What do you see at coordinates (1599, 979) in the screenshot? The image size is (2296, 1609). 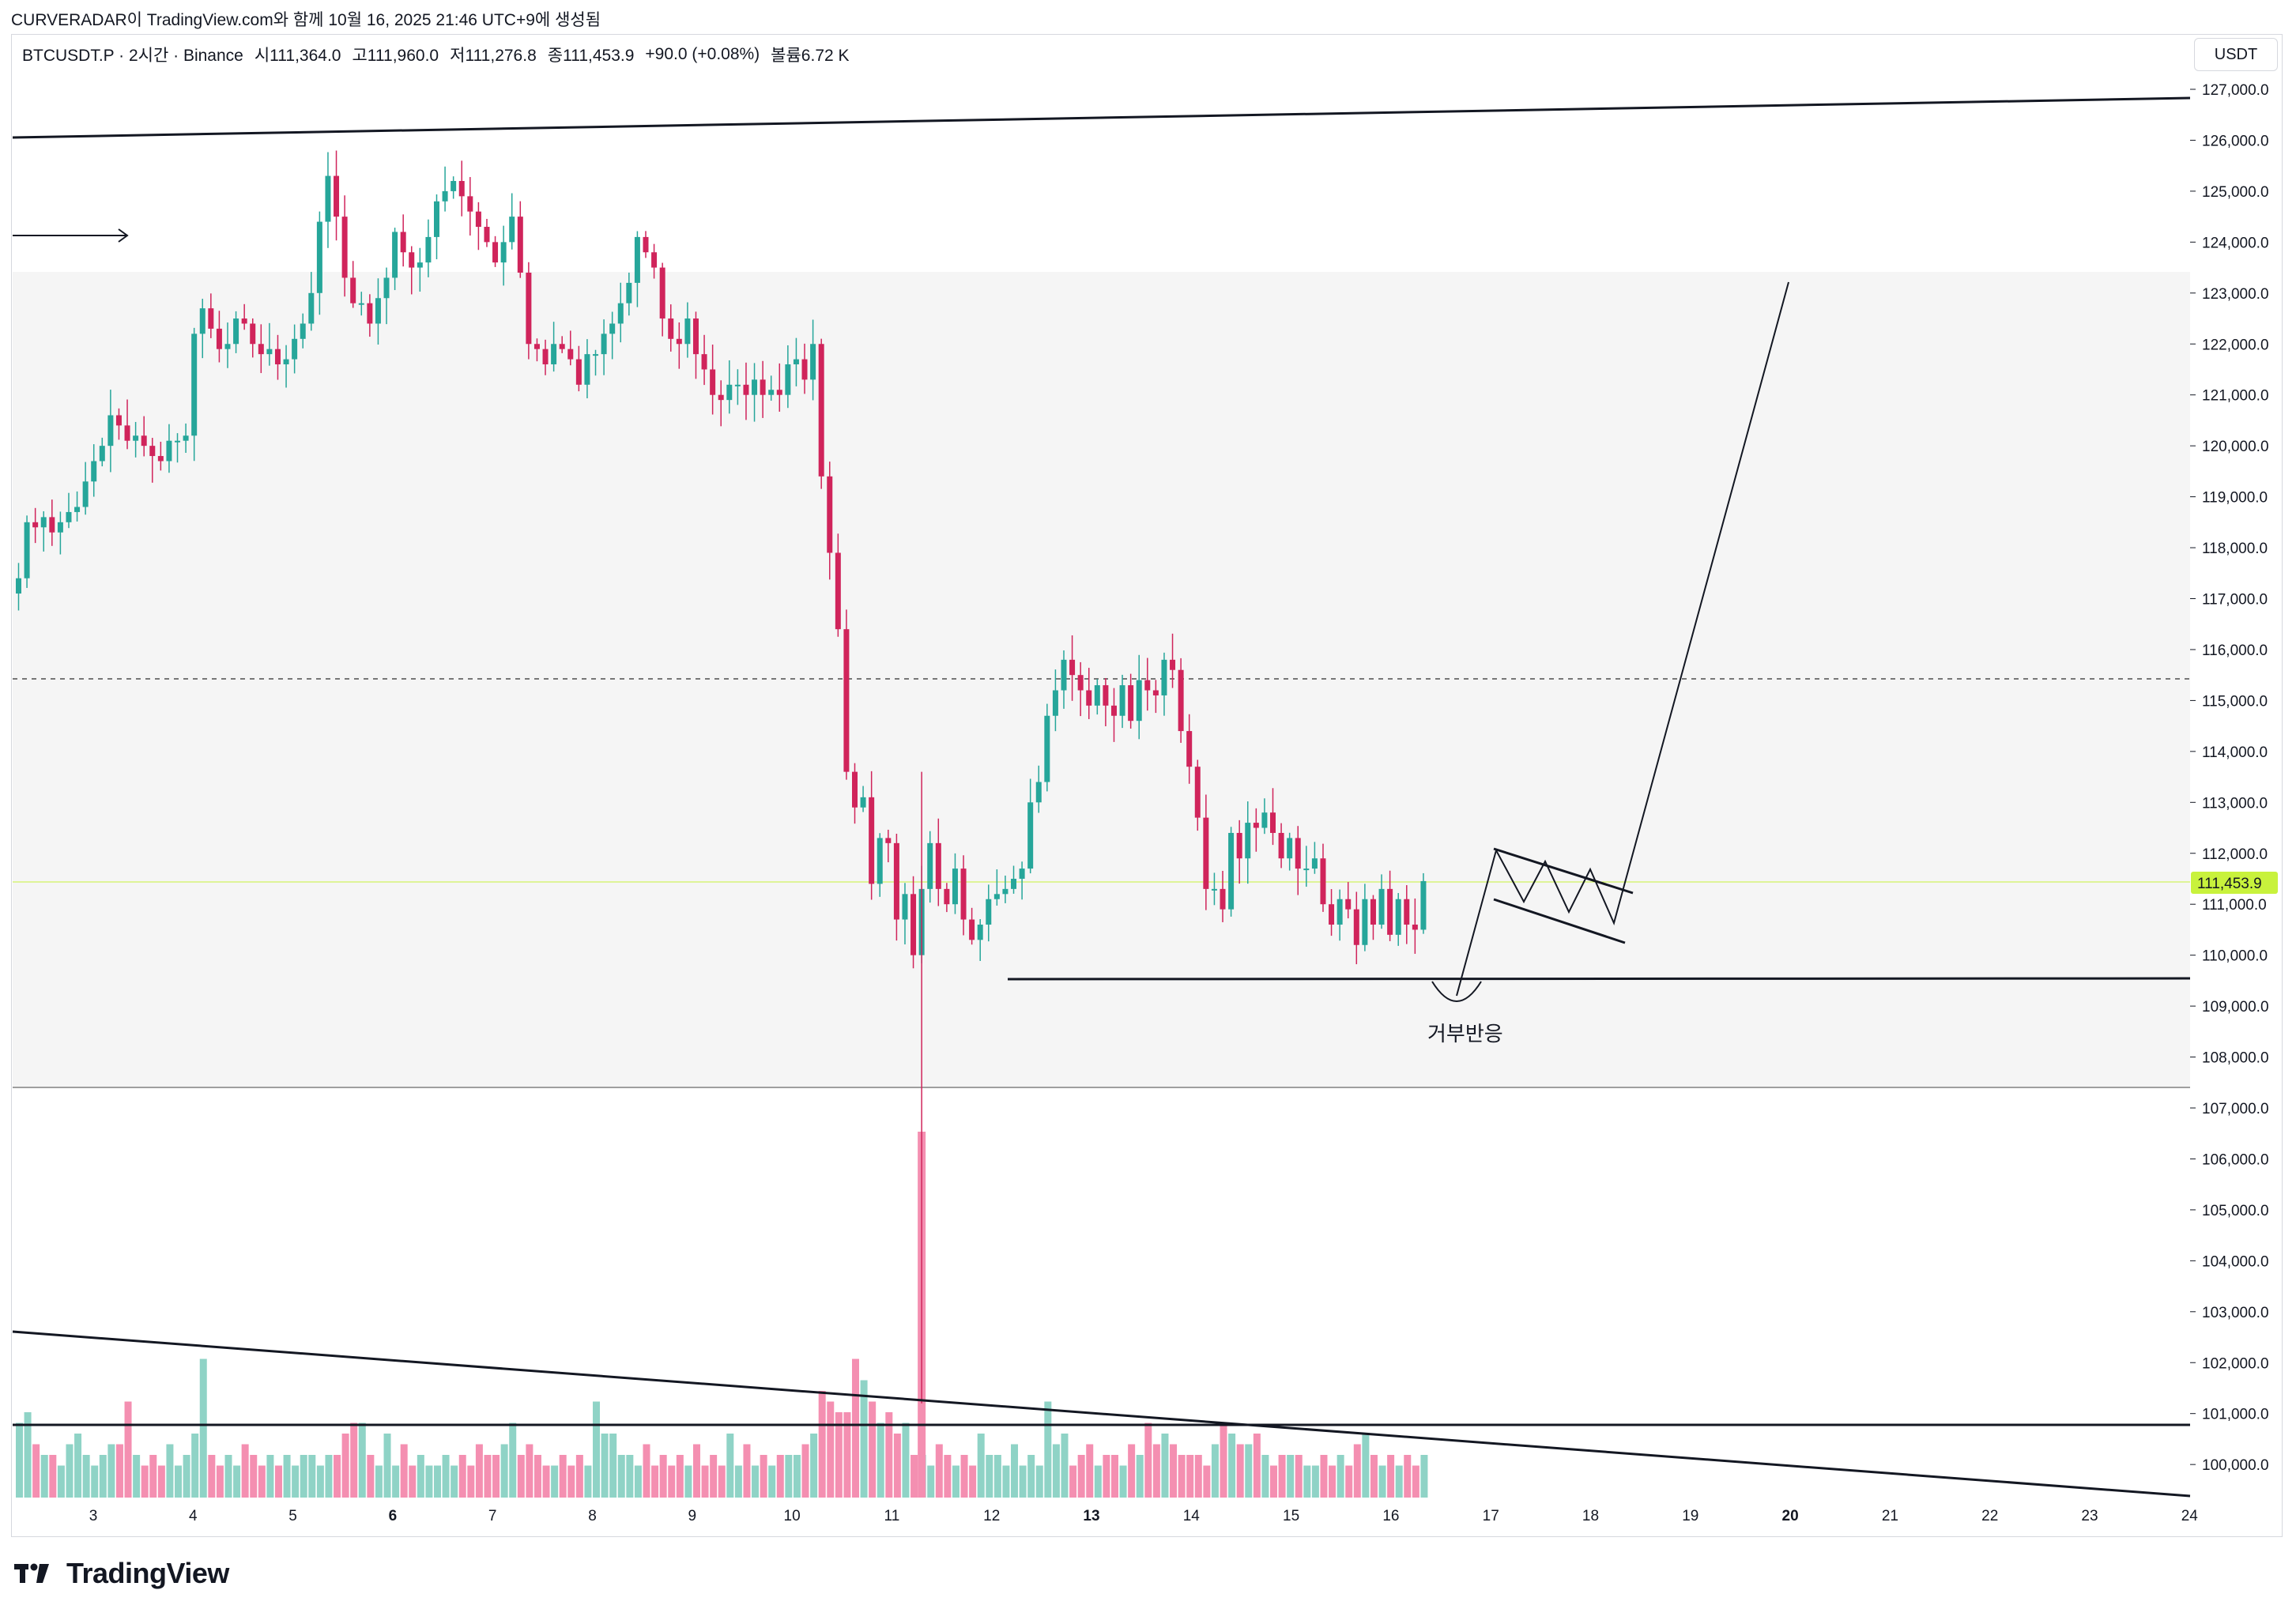 I see `support-line` at bounding box center [1599, 979].